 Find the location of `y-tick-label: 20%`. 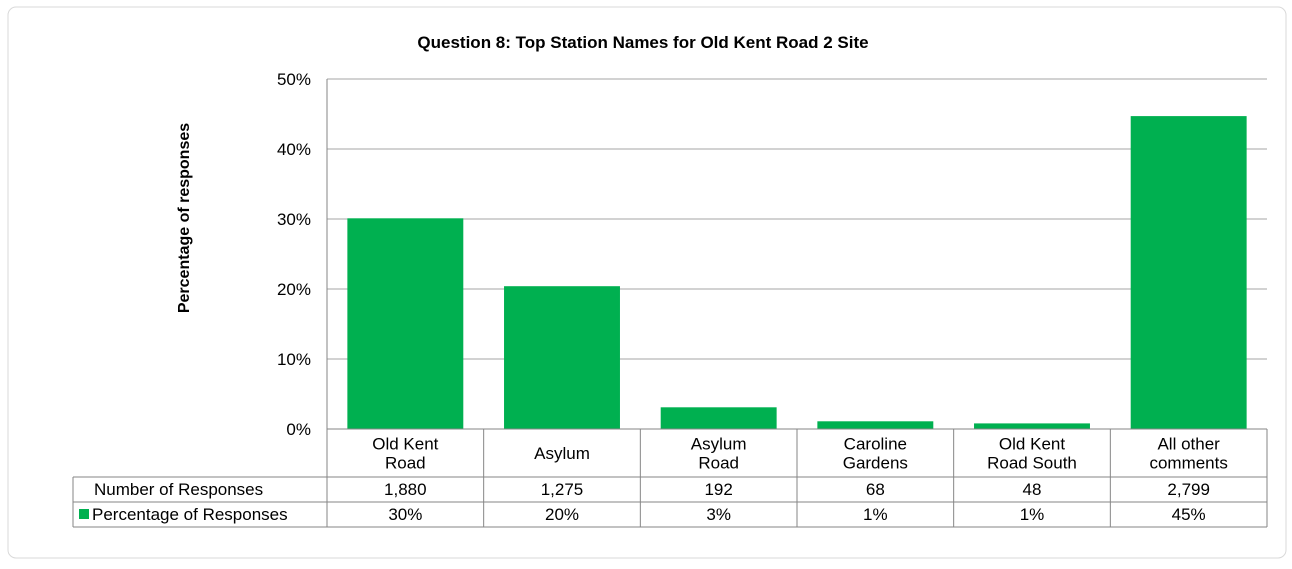

y-tick-label: 20% is located at coordinates (294, 289).